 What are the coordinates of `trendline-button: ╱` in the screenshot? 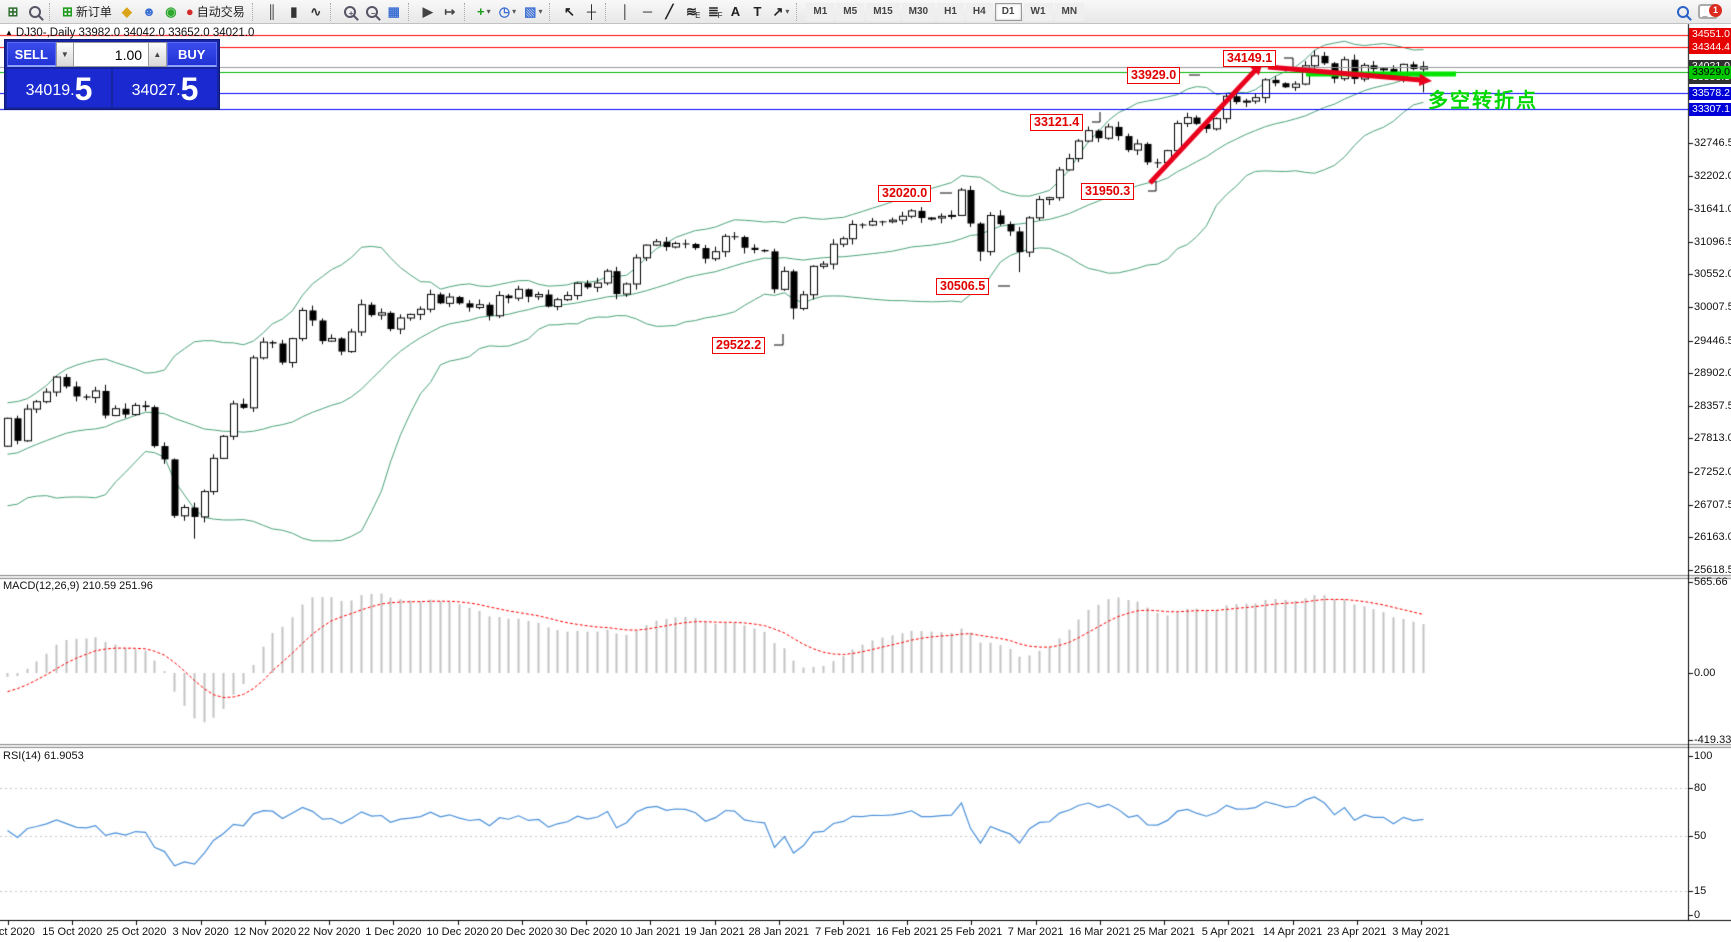 It's located at (669, 12).